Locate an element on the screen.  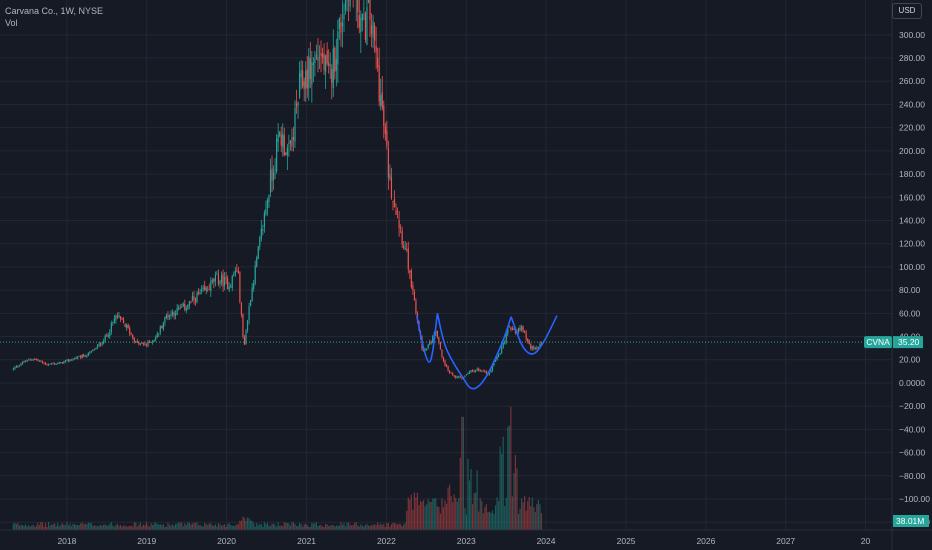
currency-button: USD is located at coordinates (907, 11).